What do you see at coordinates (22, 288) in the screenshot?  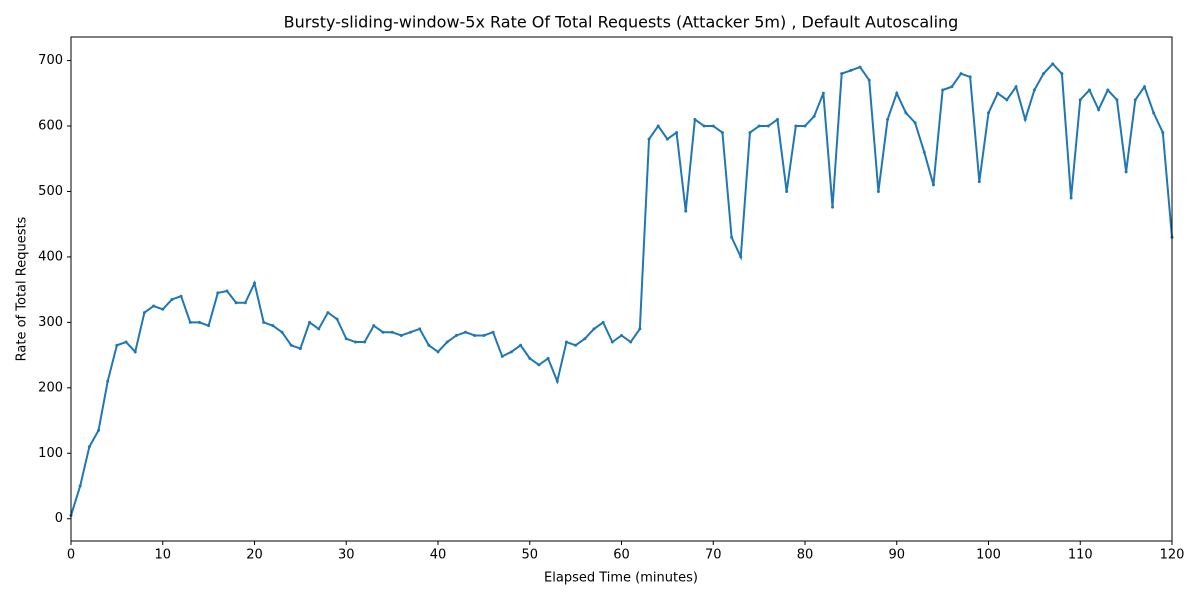 I see `y-axis-label: Rate of Total Requests` at bounding box center [22, 288].